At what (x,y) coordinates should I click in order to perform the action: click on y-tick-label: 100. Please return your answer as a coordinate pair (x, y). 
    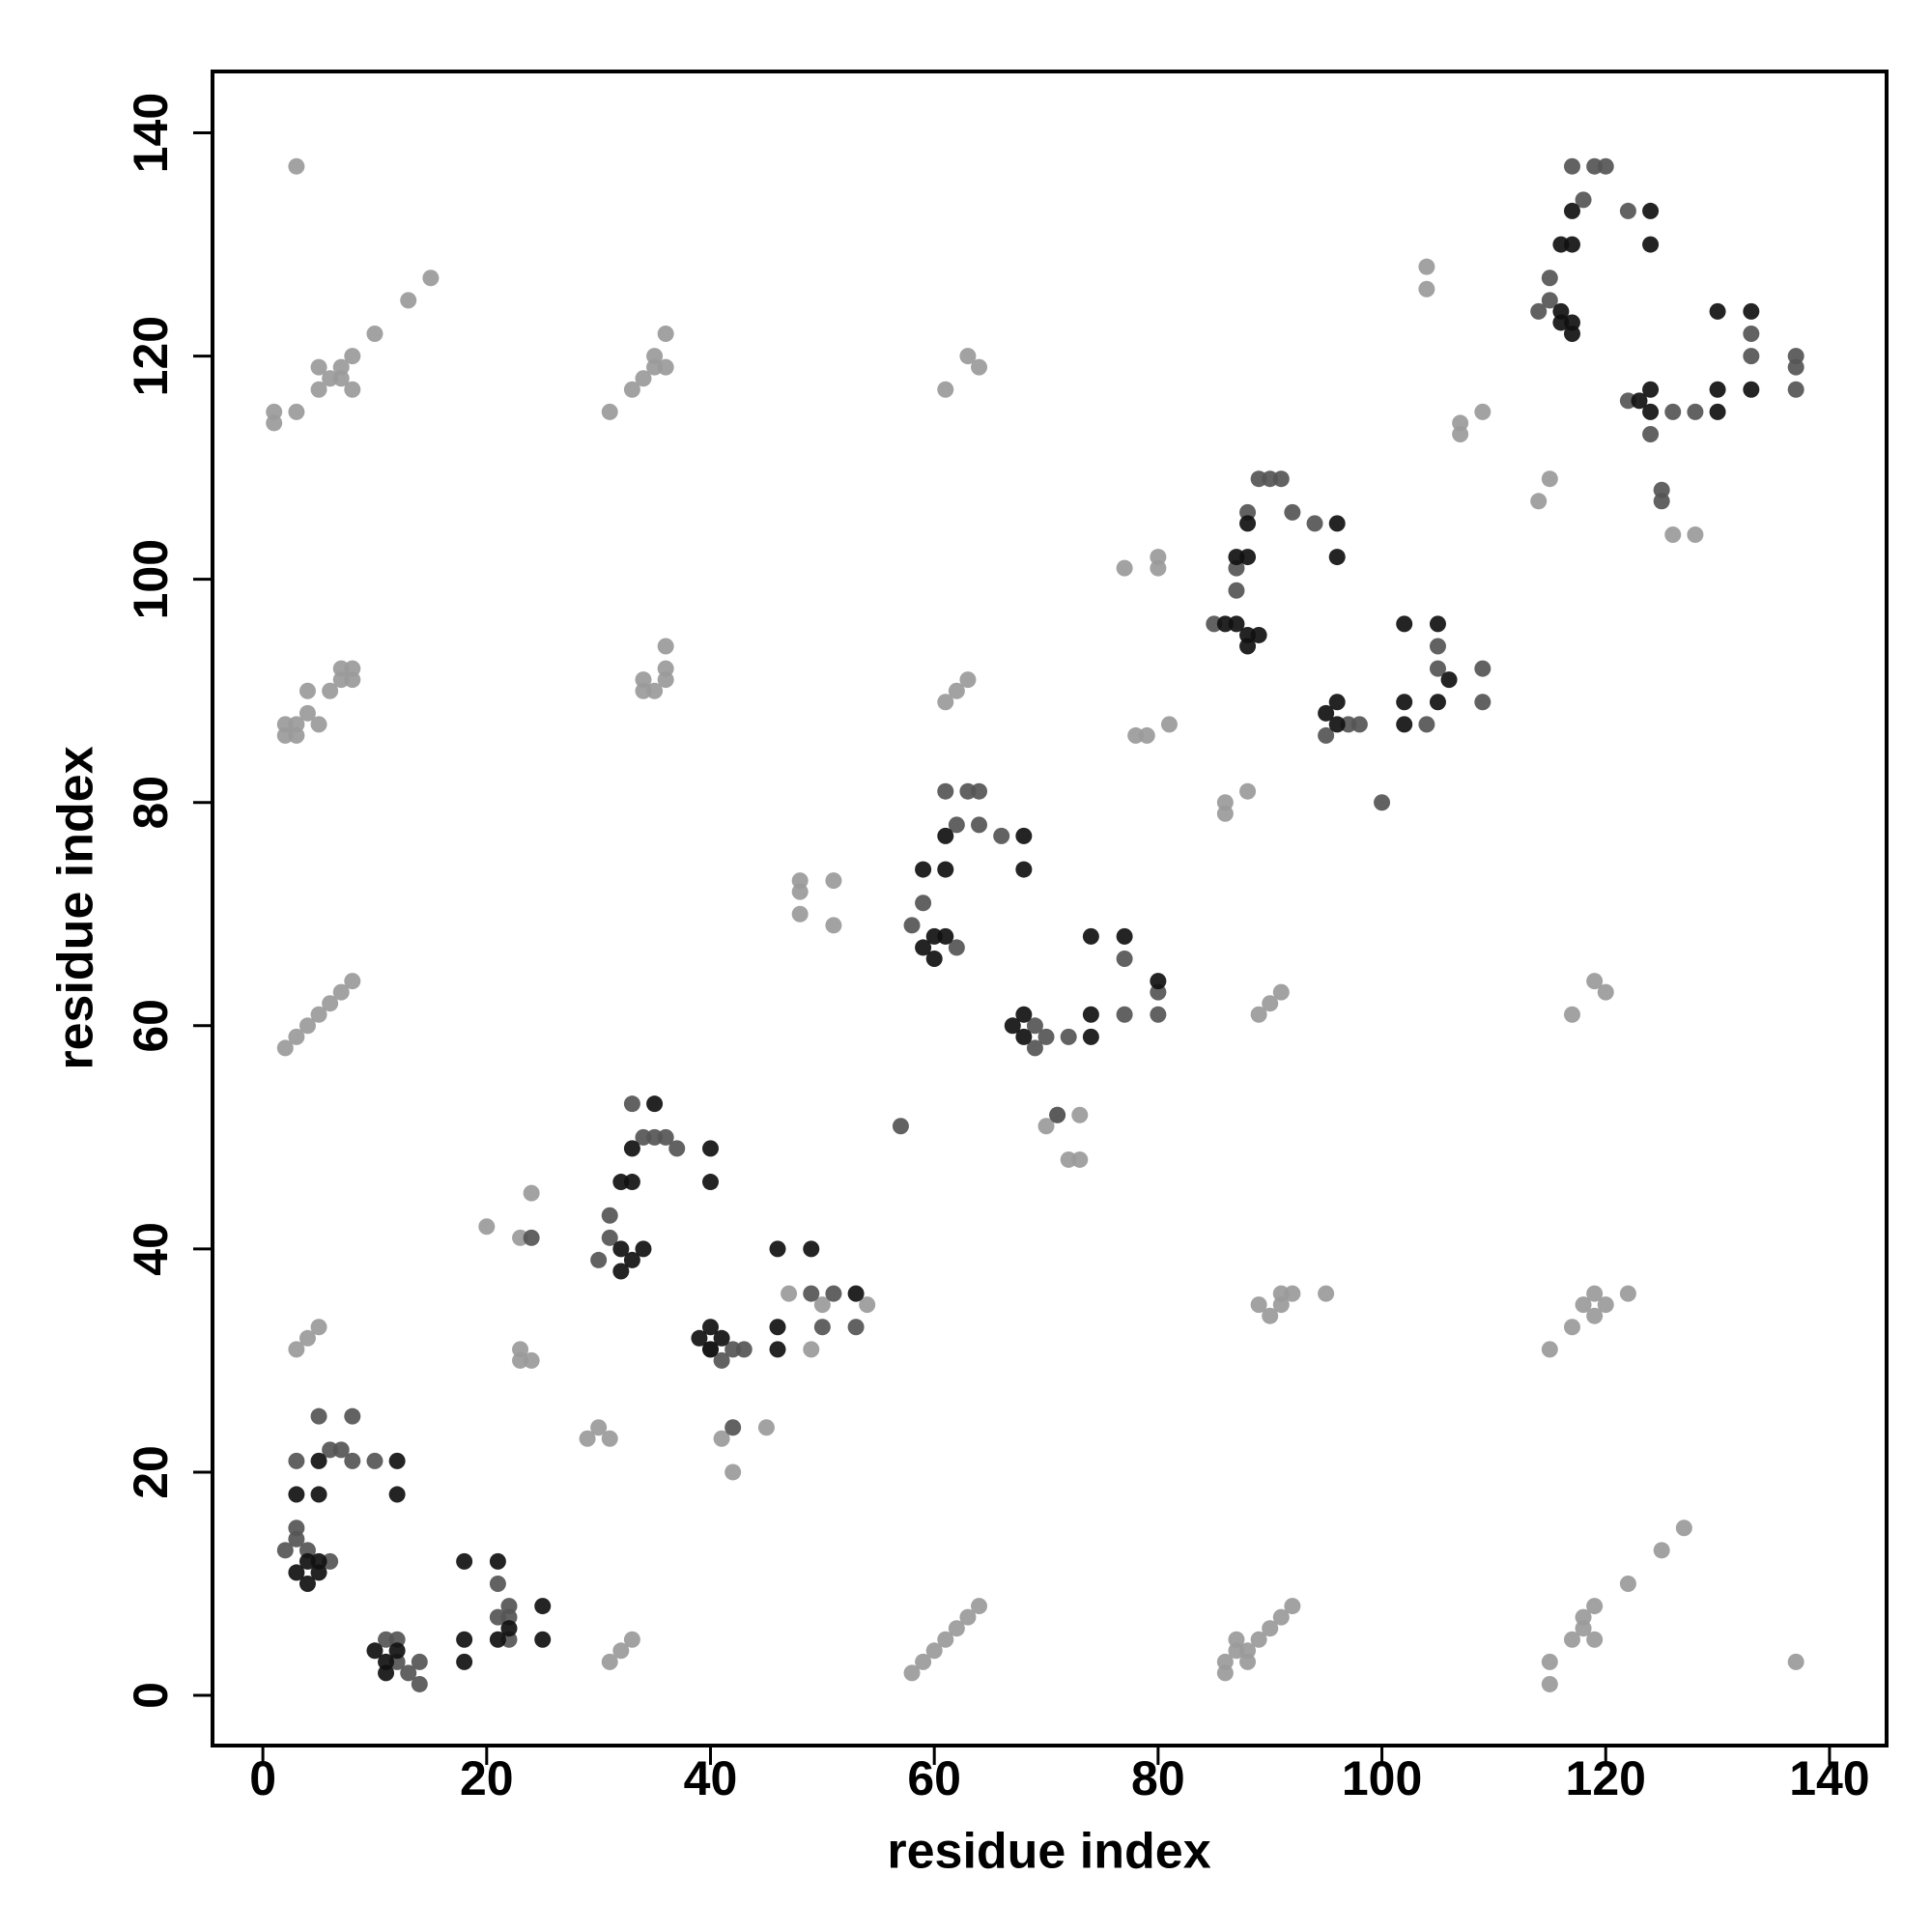
    Looking at the image, I should click on (151, 579).